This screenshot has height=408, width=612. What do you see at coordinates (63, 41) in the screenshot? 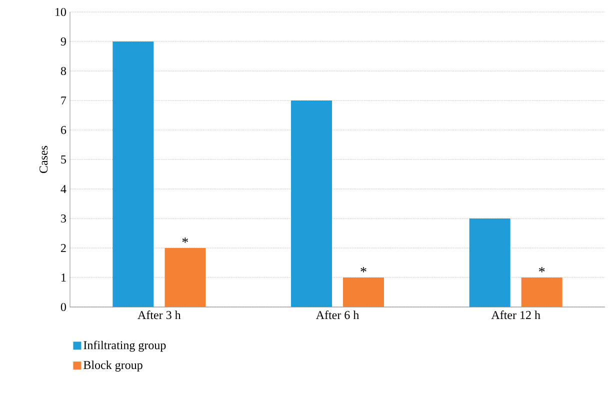
I see `y-tick-label: 9` at bounding box center [63, 41].